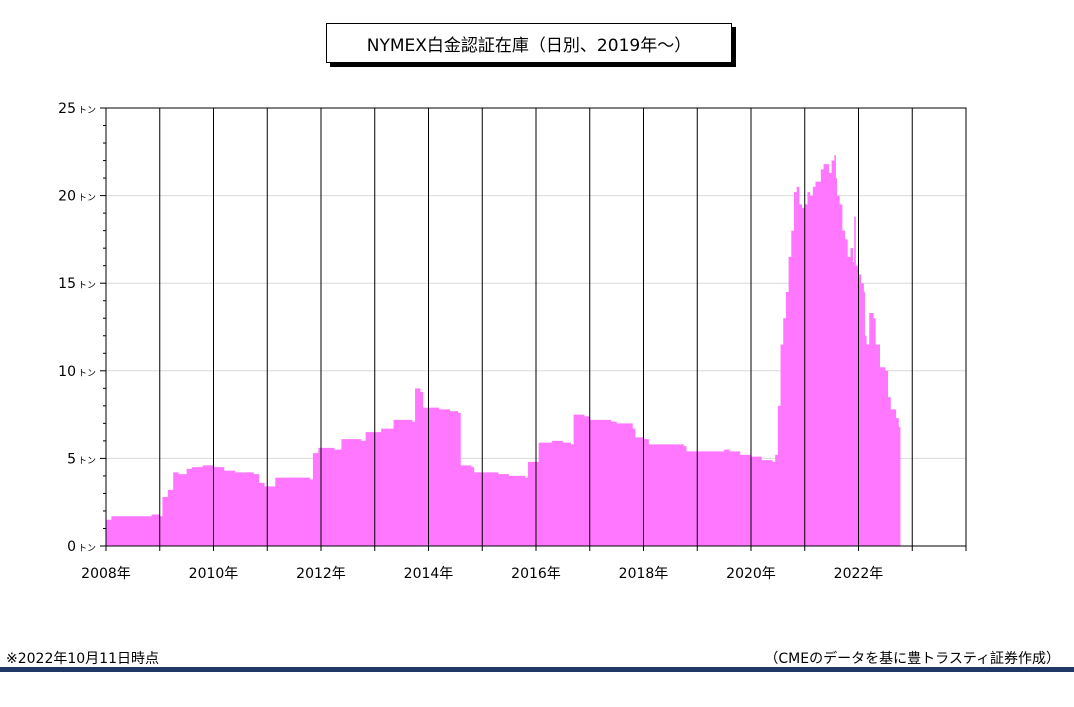 The width and height of the screenshot is (1074, 707). I want to click on x-tick-label: 2016年, so click(536, 574).